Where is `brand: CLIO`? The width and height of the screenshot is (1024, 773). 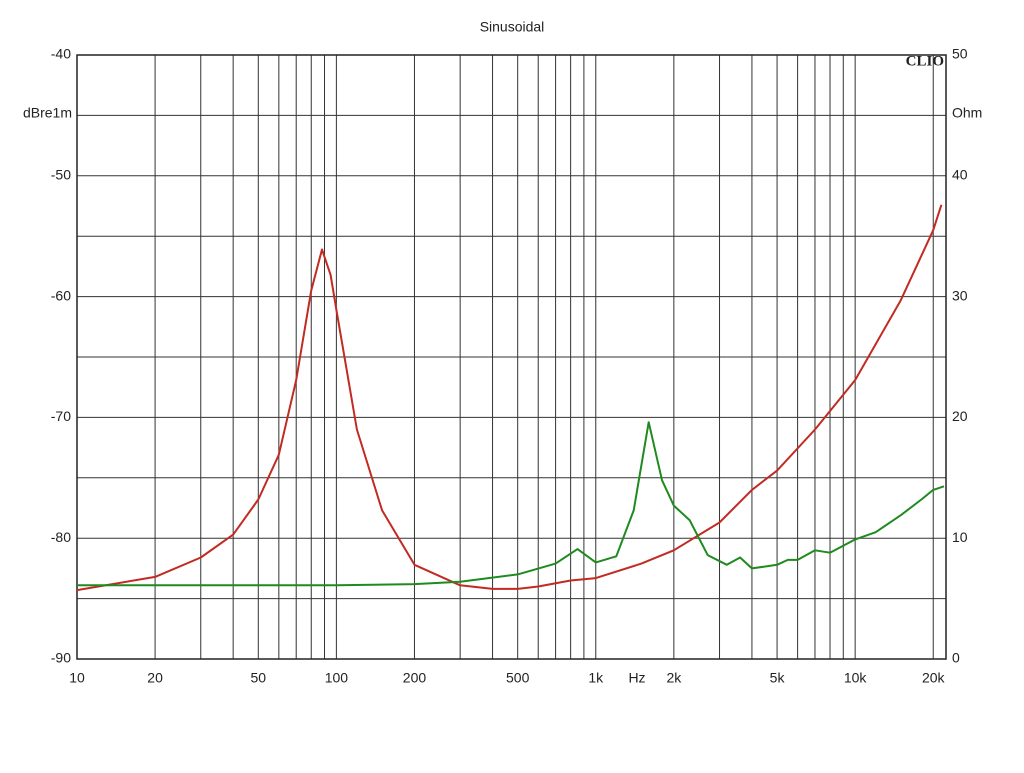 brand: CLIO is located at coordinates (925, 61).